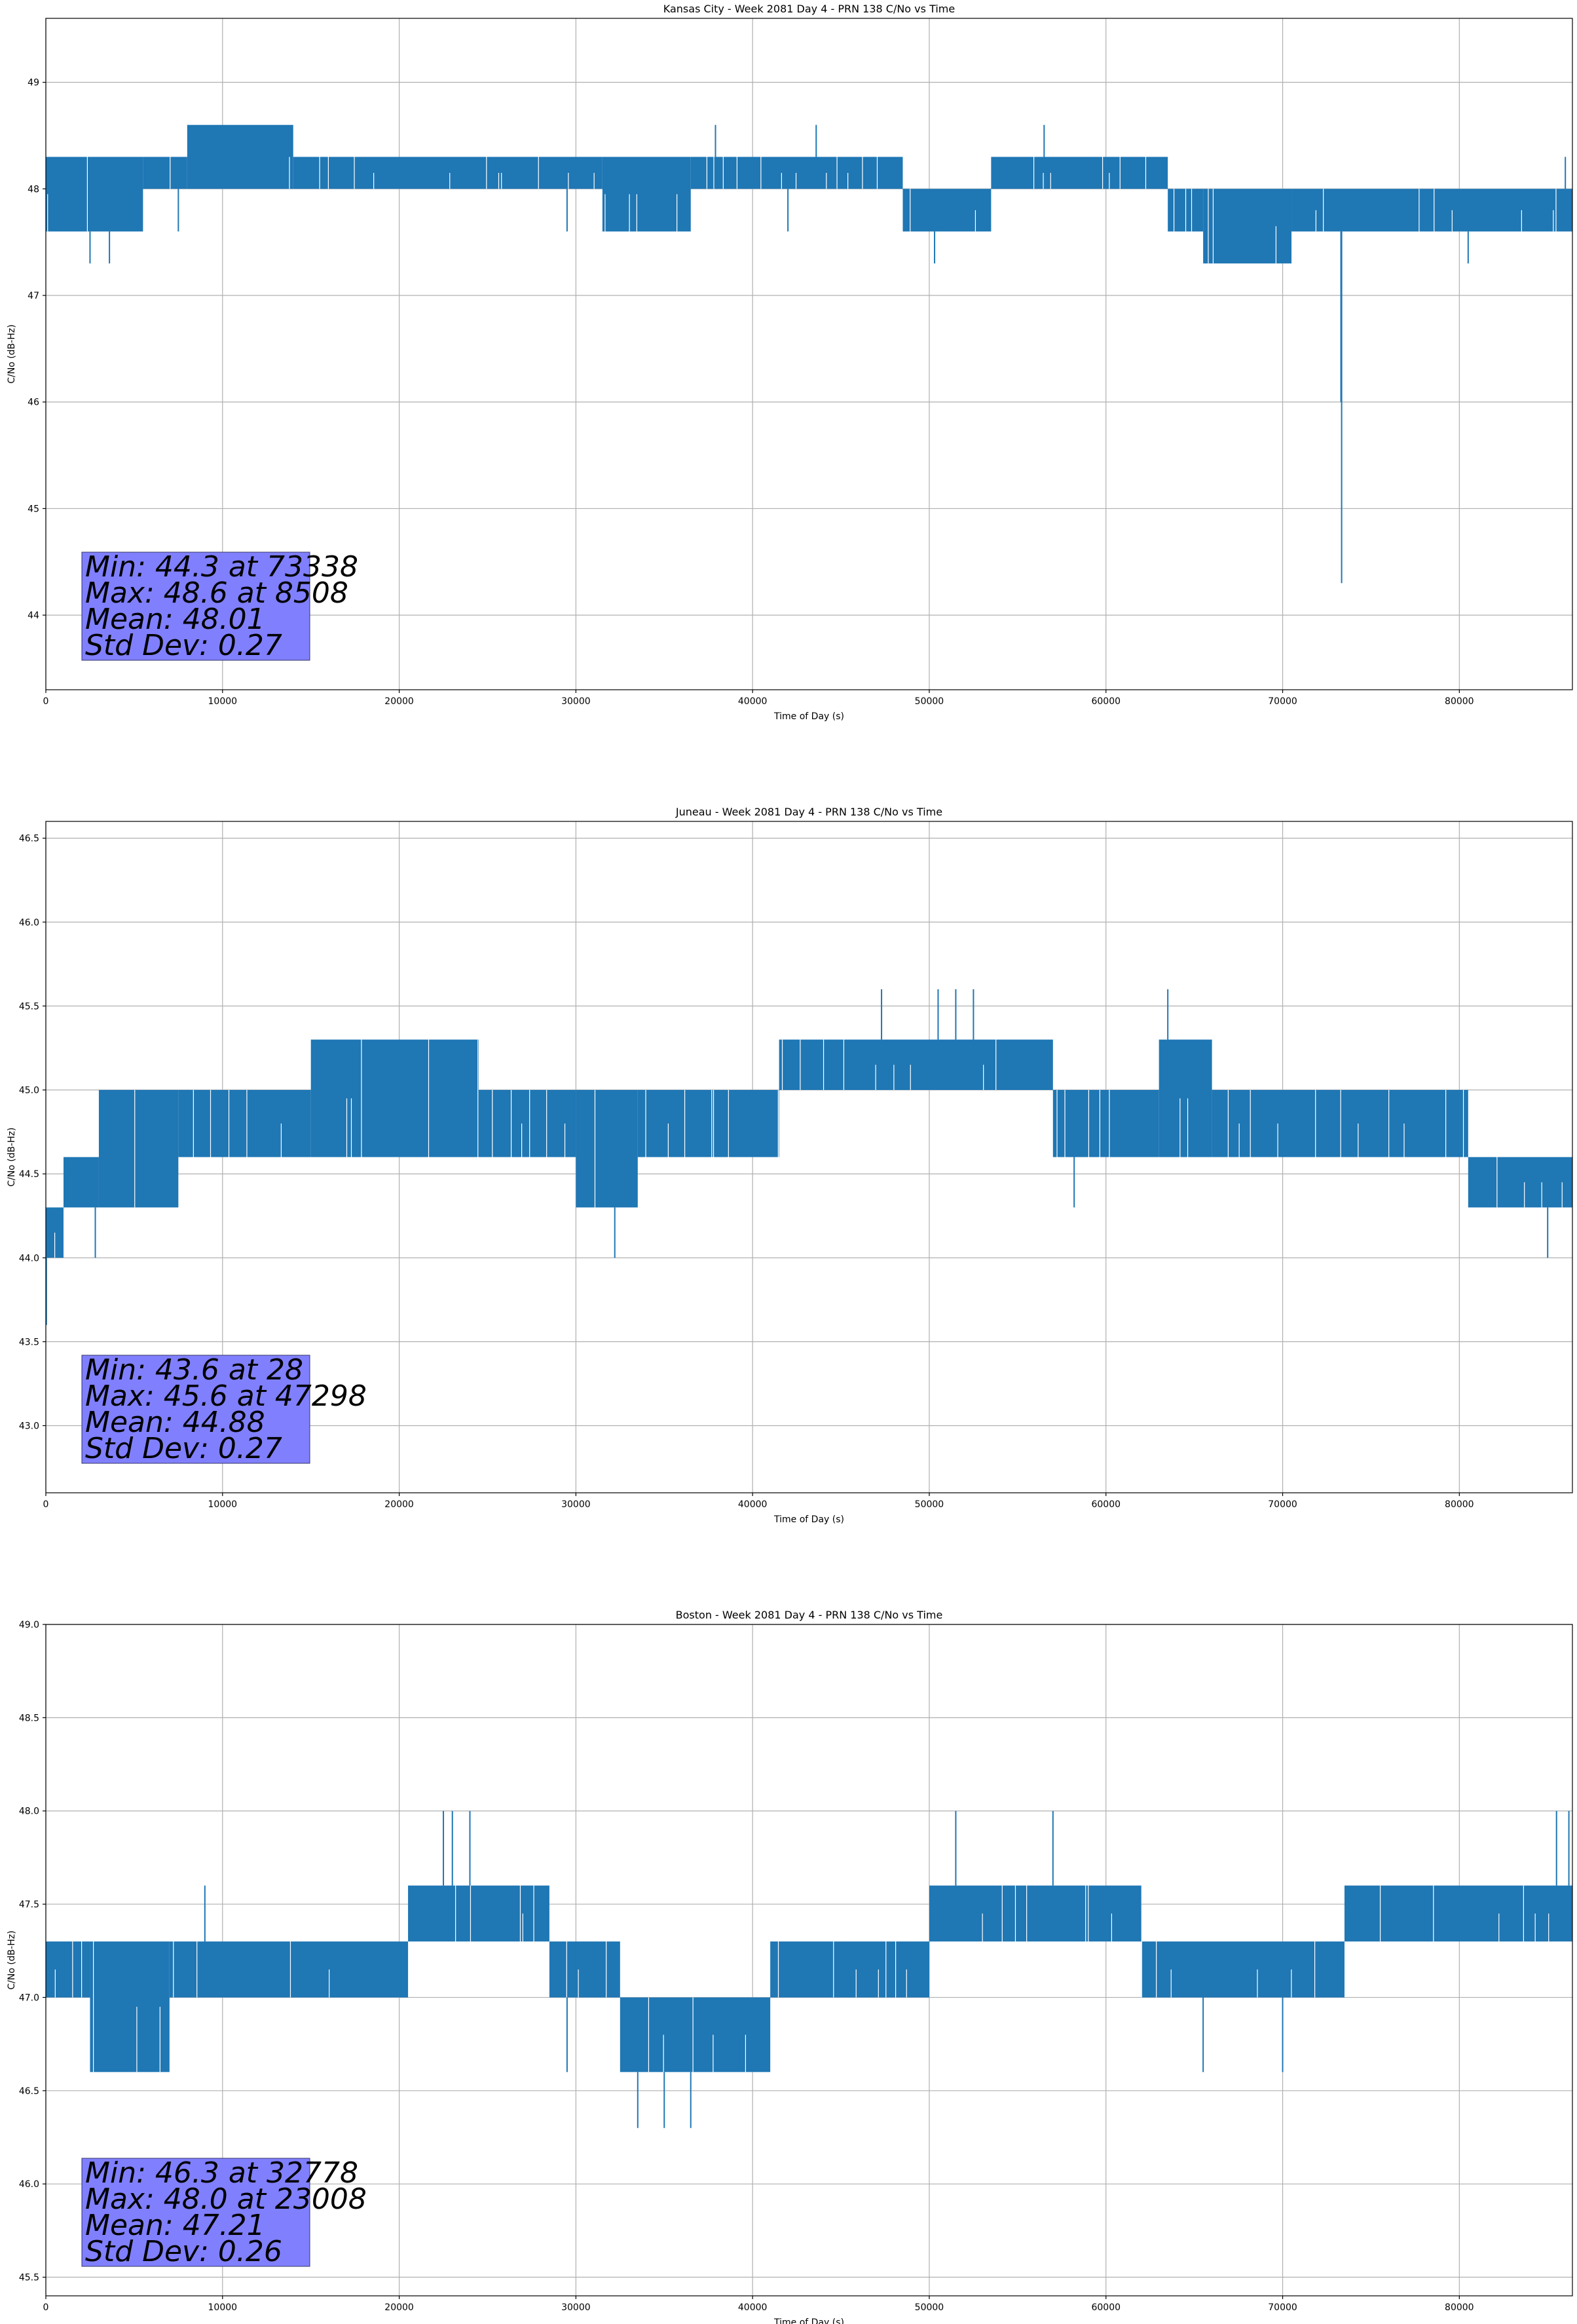  I want to click on stats-line: Std Dev: 0.26, so click(183, 2251).